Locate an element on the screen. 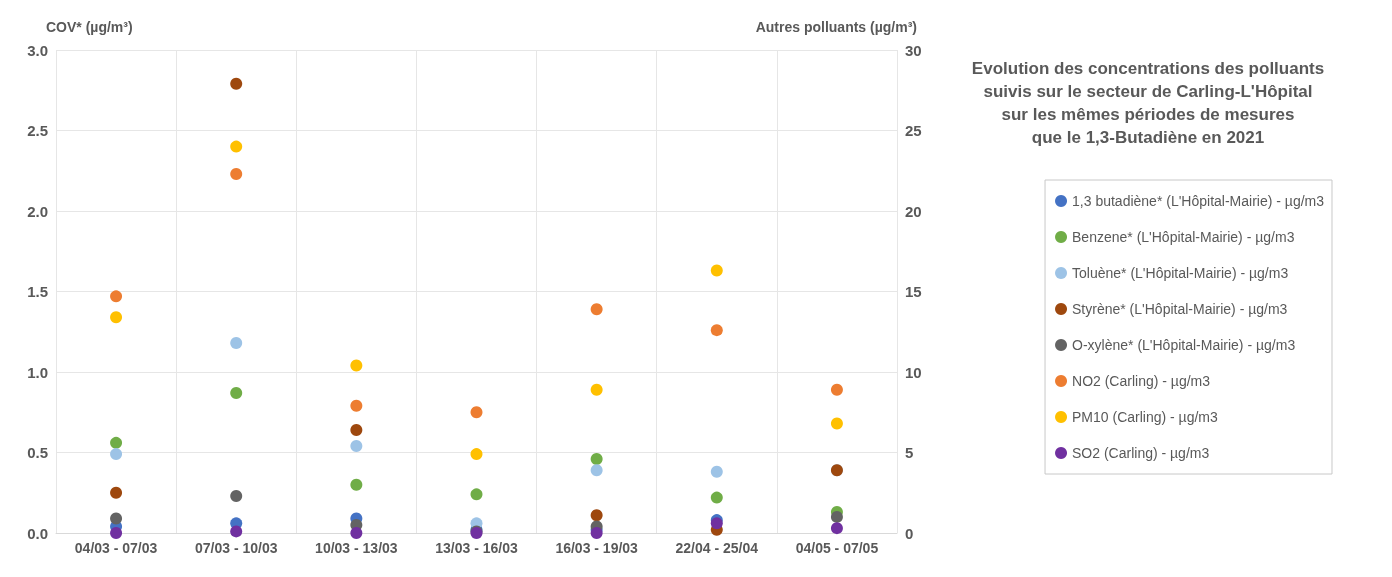 This screenshot has height=577, width=1392. legend-label: Benzene* (L'Hôpital-Mairie) - µg/m3 is located at coordinates (1183, 237).